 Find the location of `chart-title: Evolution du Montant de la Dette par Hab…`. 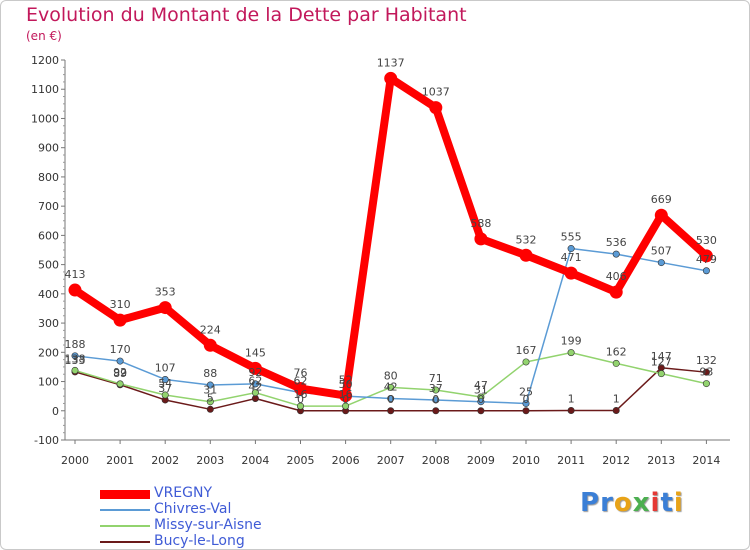

chart-title: Evolution du Montant de la Dette par Hab… is located at coordinates (246, 15).